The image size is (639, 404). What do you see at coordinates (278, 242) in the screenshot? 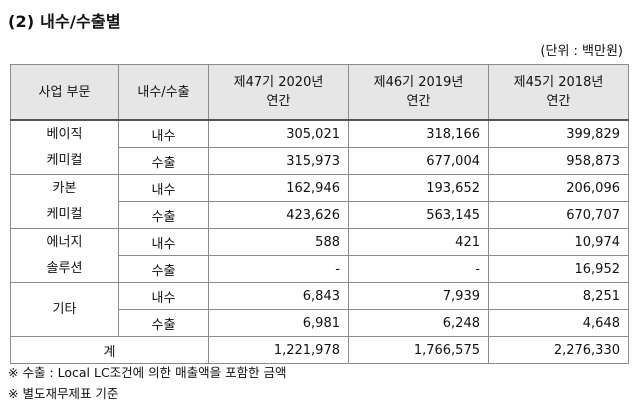
I see `value-cell: 588` at bounding box center [278, 242].